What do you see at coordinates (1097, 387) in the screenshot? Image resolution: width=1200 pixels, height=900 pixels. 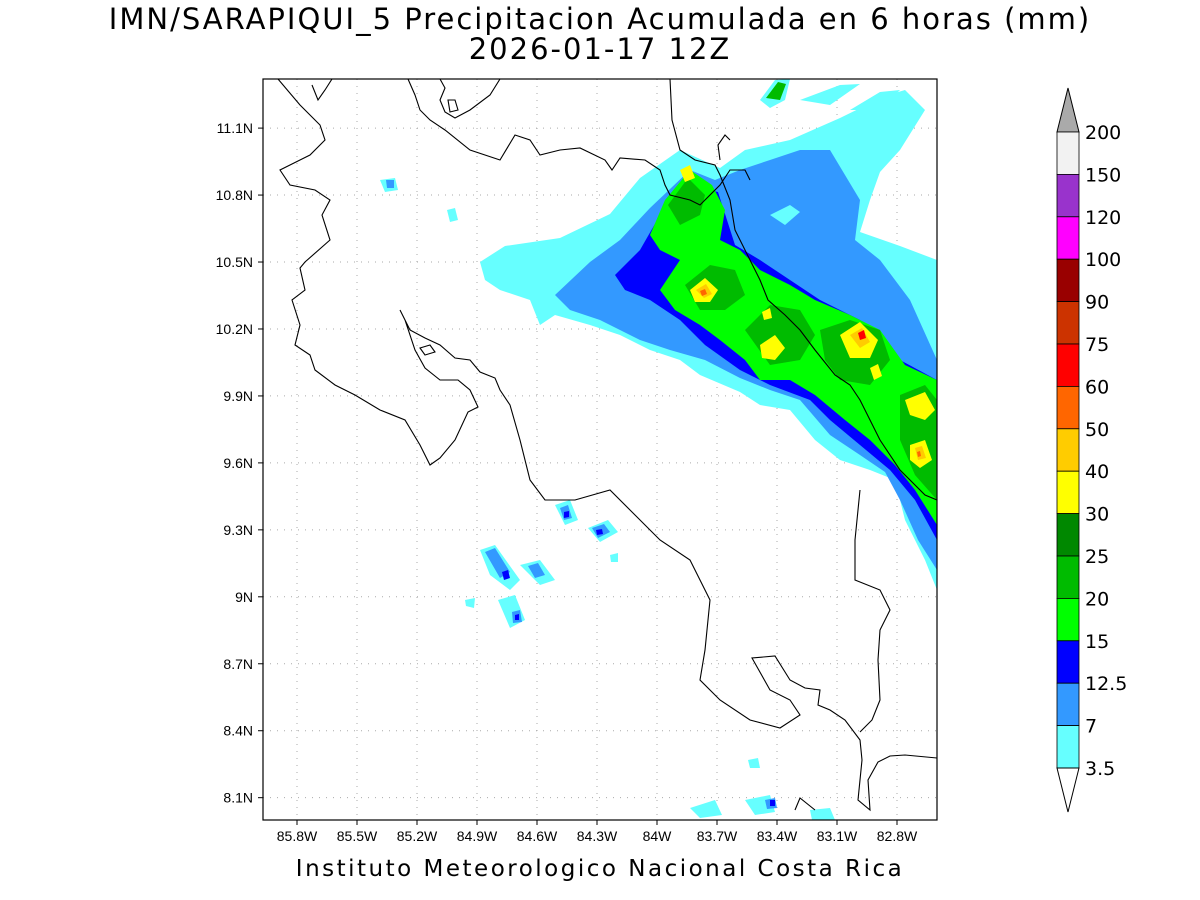 I see `colorbar-label: 60` at bounding box center [1097, 387].